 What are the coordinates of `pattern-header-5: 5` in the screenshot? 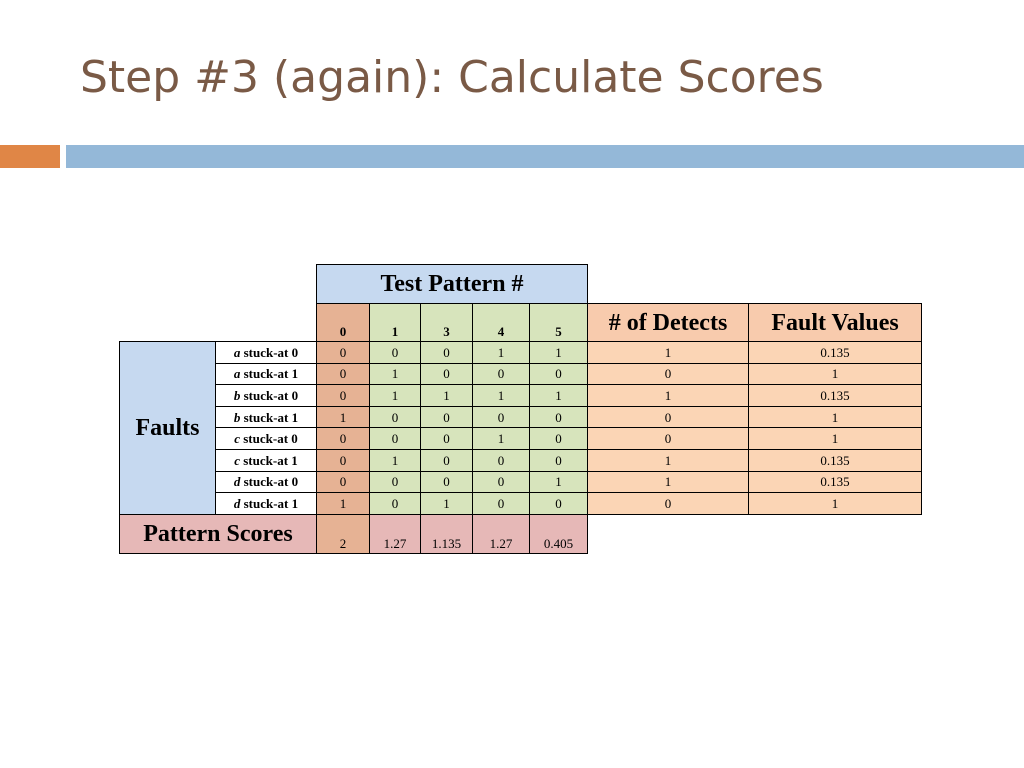 It's located at (558, 322).